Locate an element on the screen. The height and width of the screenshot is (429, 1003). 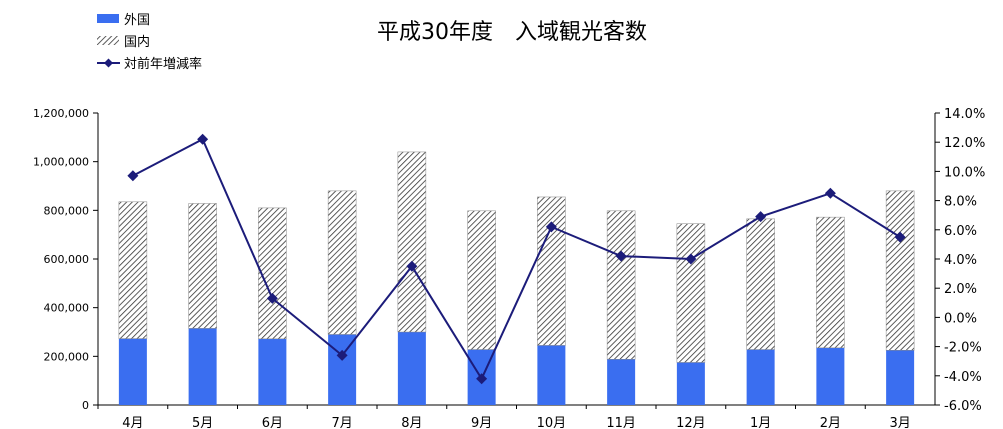
y-right-tick-label: 4.0% is located at coordinates (960, 260).